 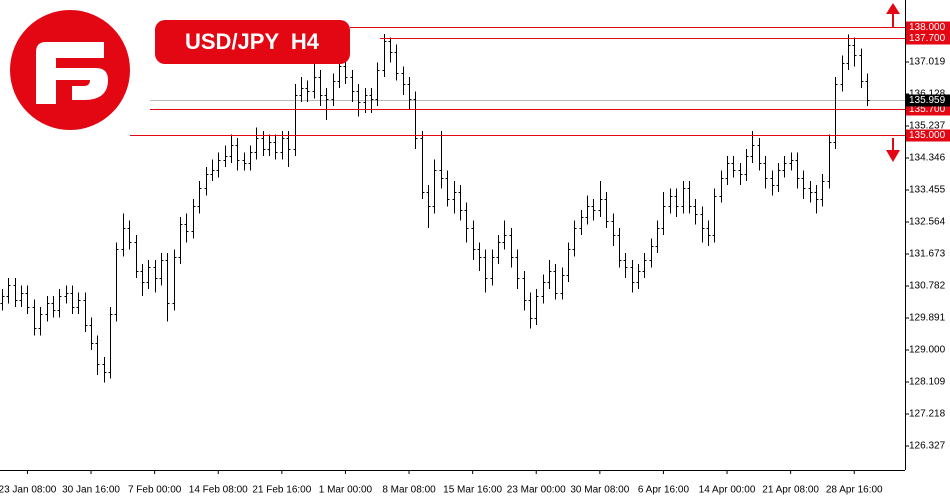 What do you see at coordinates (346, 490) in the screenshot?
I see `x-tick-label: 1 Mar 00:00` at bounding box center [346, 490].